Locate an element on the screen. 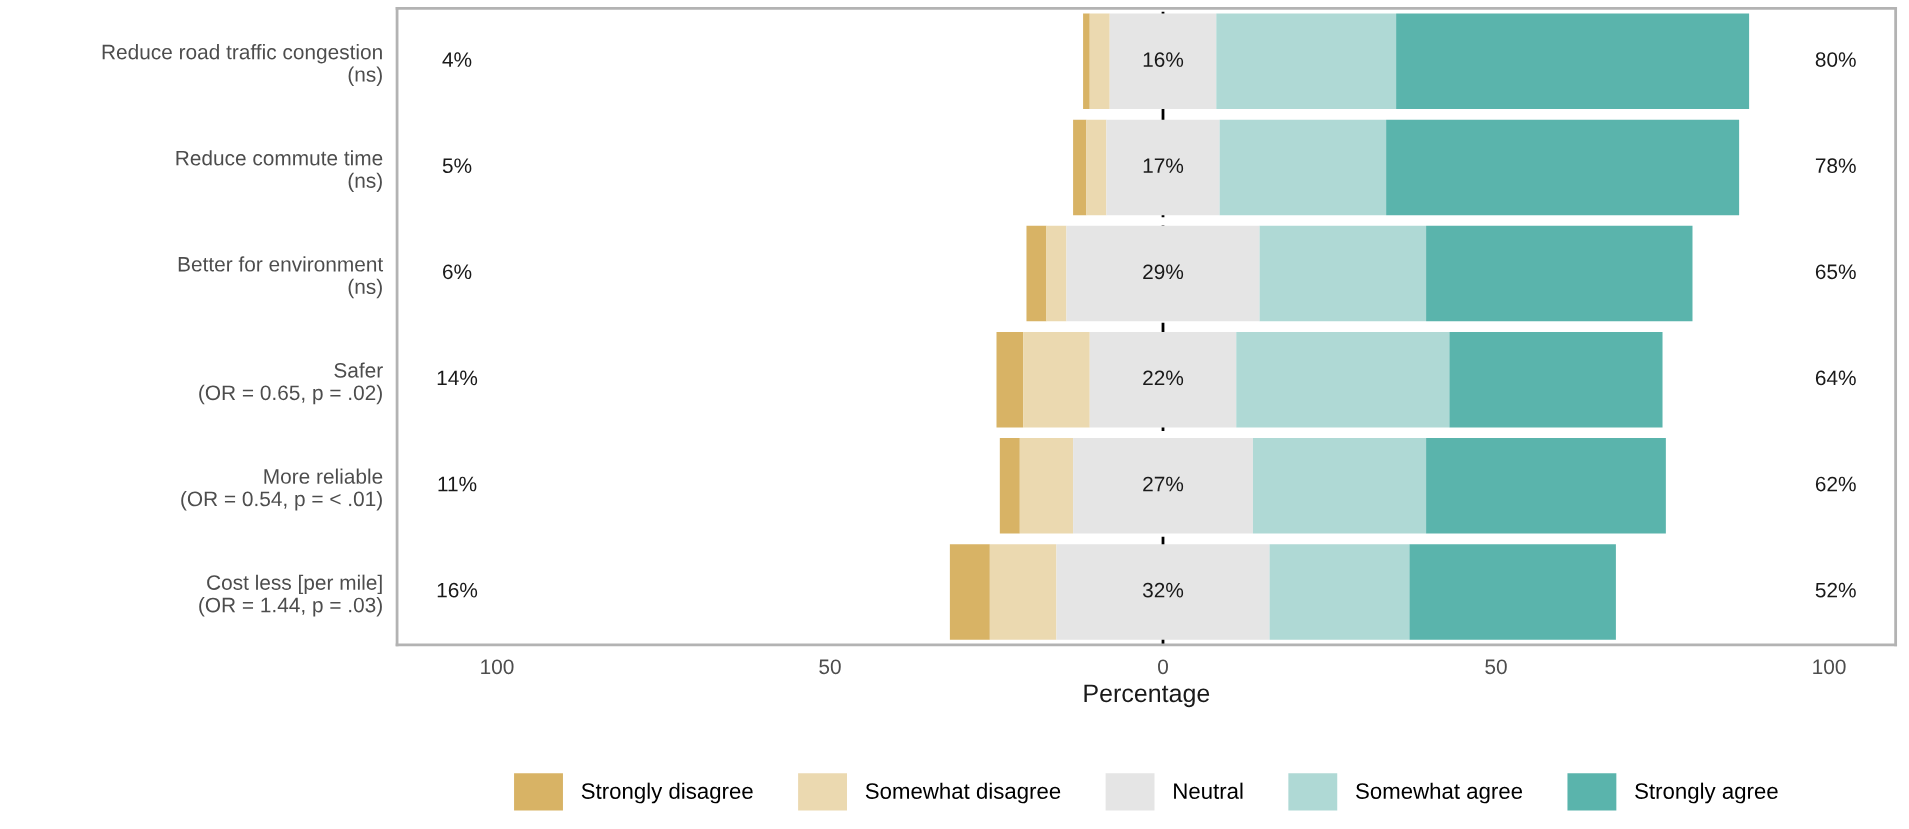  y-tick-label: Reduce commute time (ns) is located at coordinates (279, 171).